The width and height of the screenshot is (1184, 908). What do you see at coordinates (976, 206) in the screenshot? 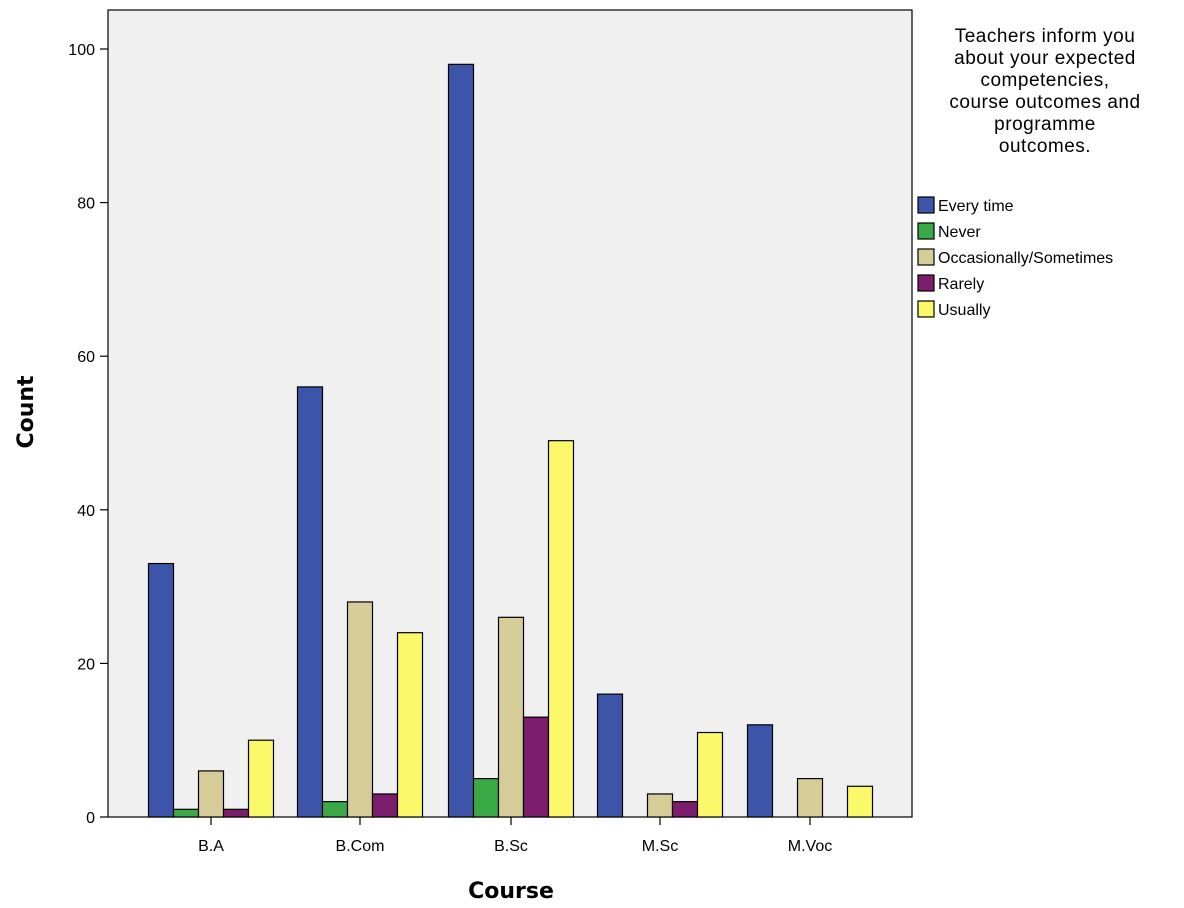
I see `legend-label: Every time` at bounding box center [976, 206].